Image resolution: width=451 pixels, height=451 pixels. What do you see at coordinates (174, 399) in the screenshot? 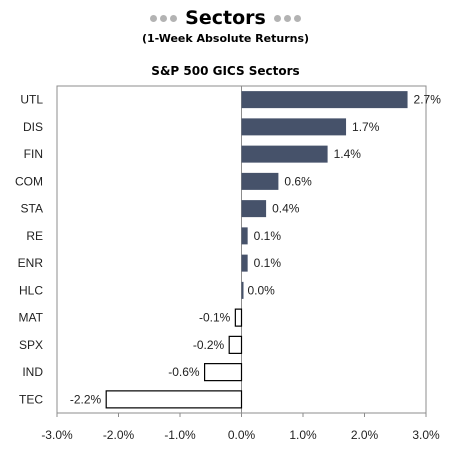
I see `bar-tec` at bounding box center [174, 399].